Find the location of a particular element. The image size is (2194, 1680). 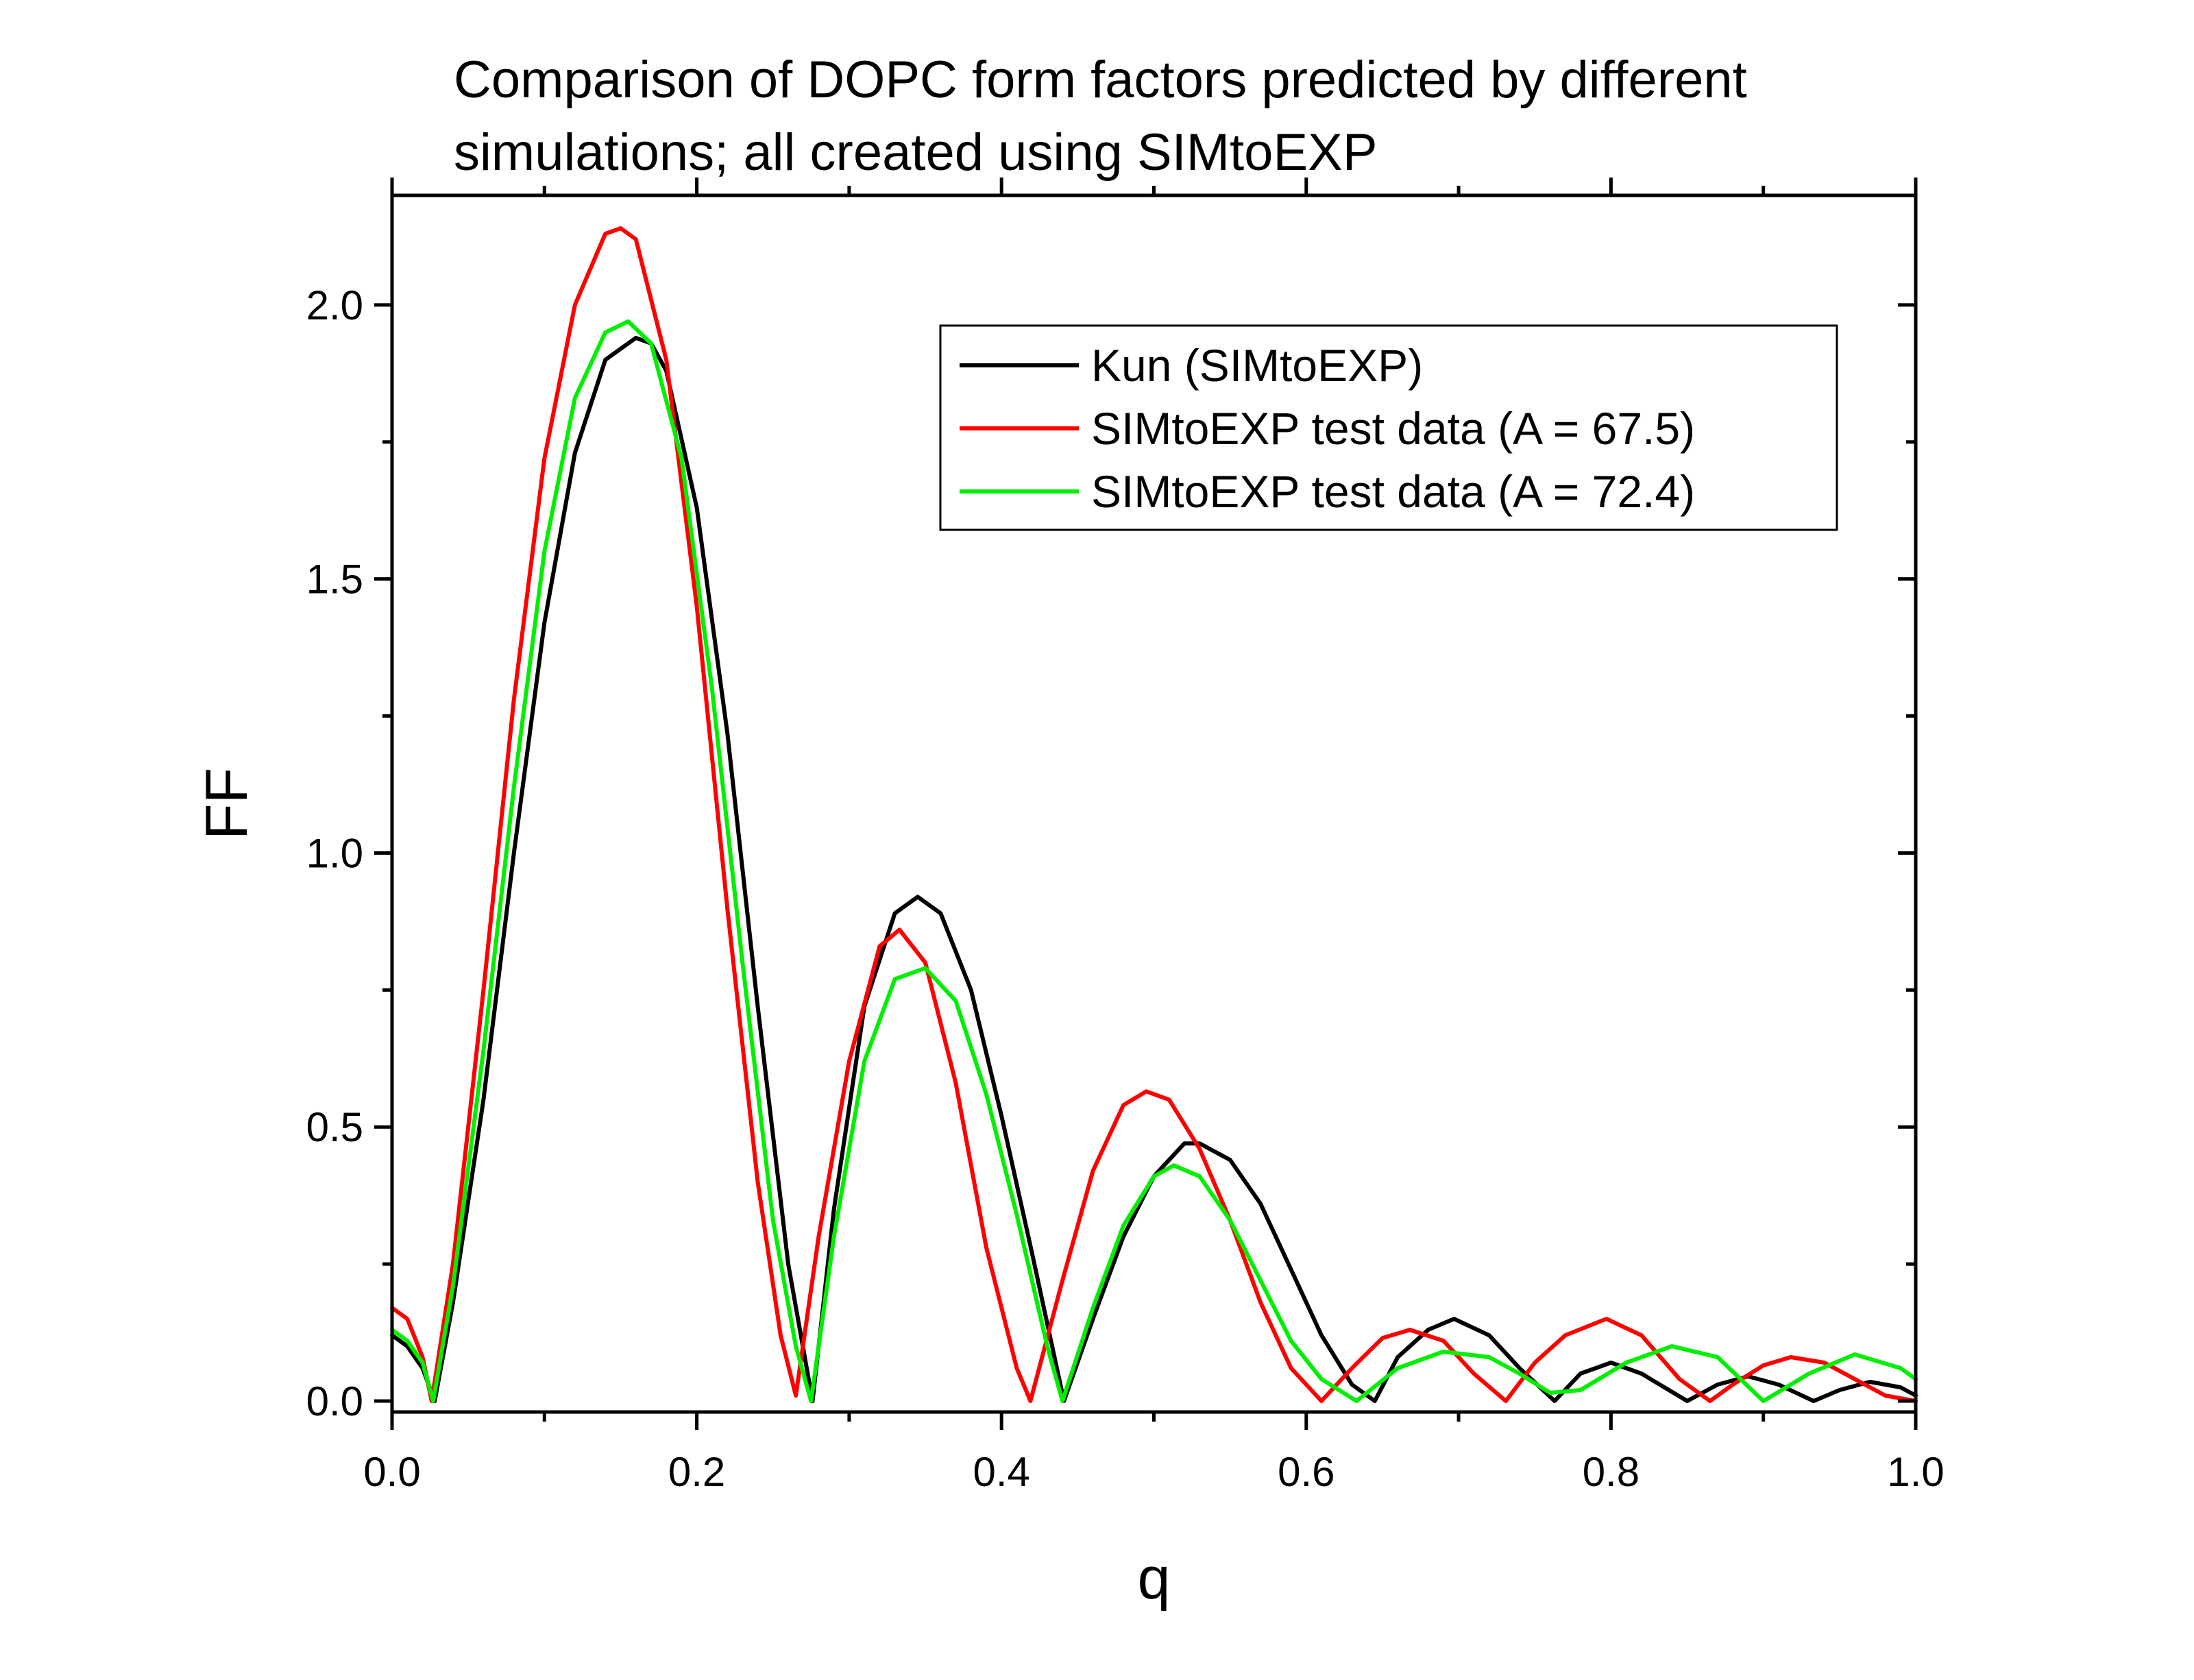

chart-title-line-2: simulations; all created using SIMtoEXP is located at coordinates (916, 152).